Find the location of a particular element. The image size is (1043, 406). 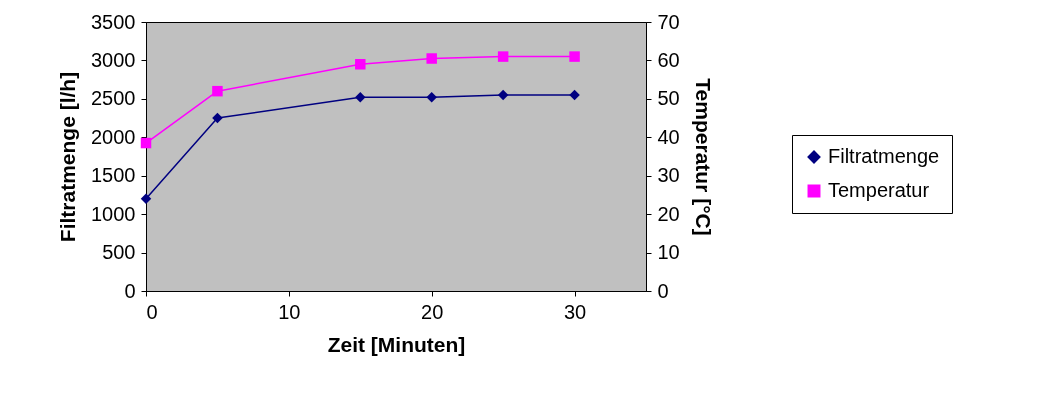

y-tick-label: 2000 is located at coordinates (113, 136).